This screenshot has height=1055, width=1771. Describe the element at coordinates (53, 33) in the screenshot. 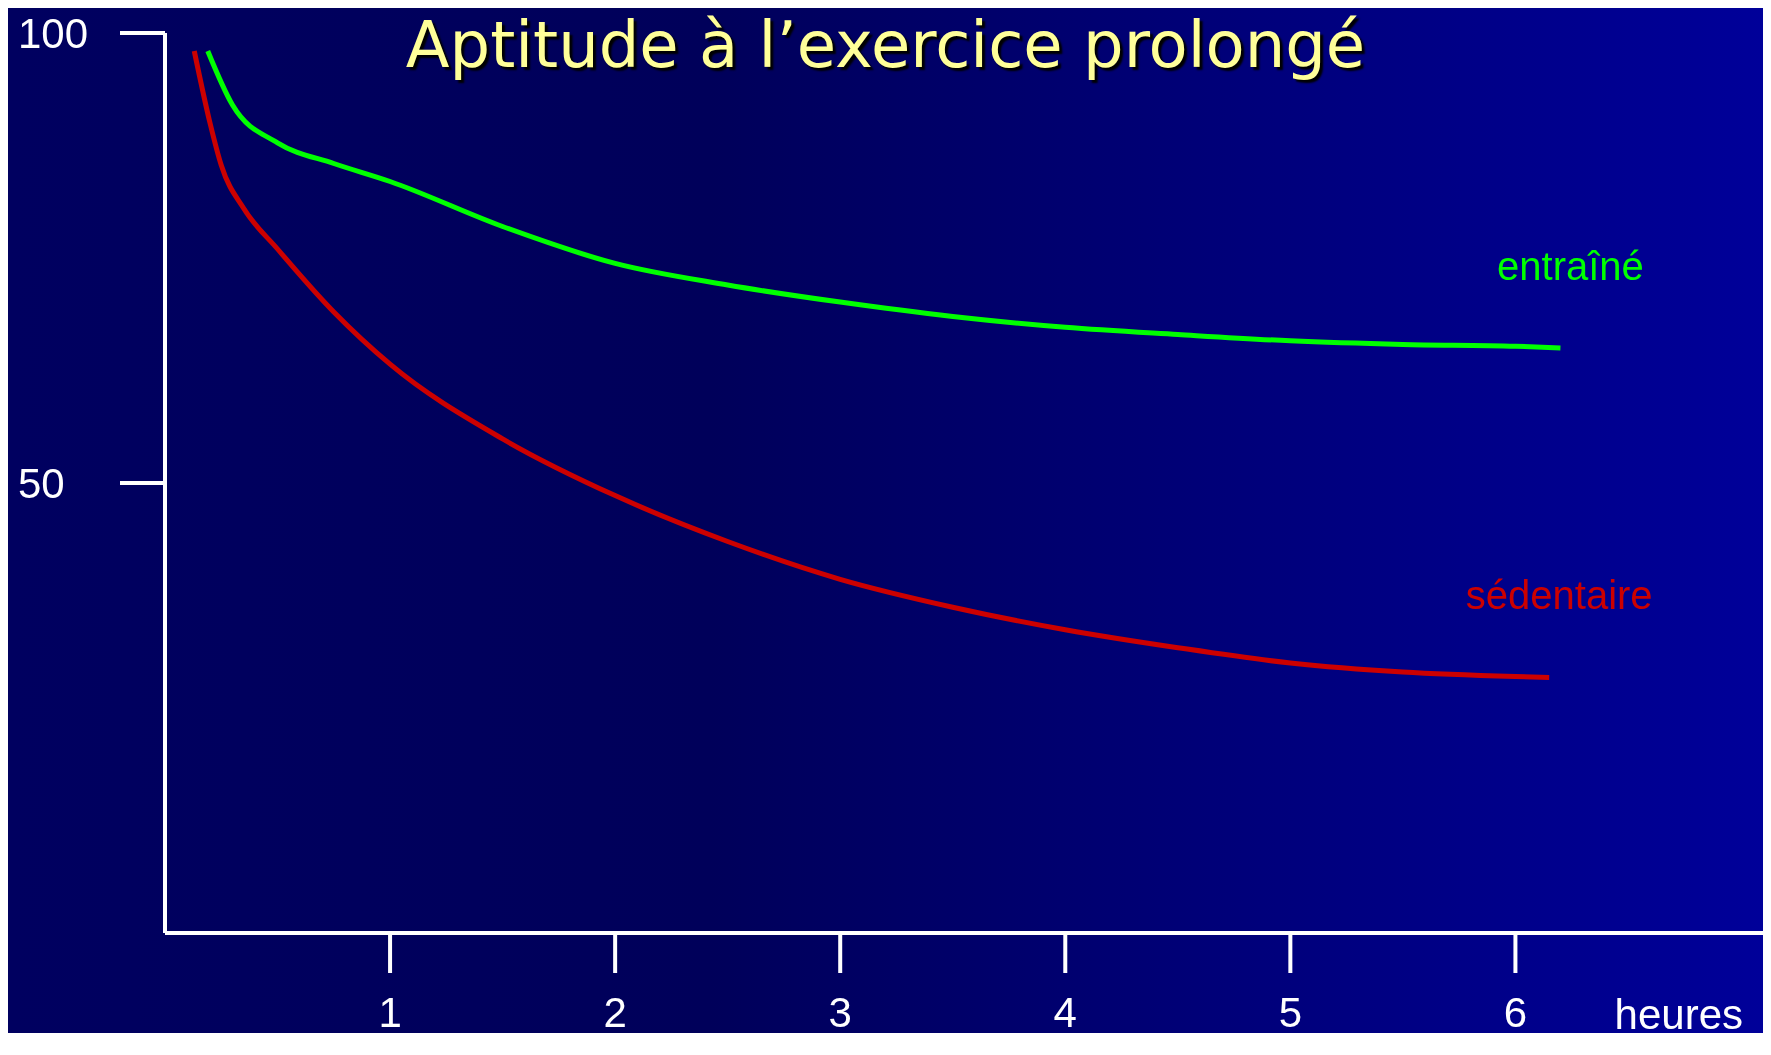

I see `y-tick-label: 100` at that location.